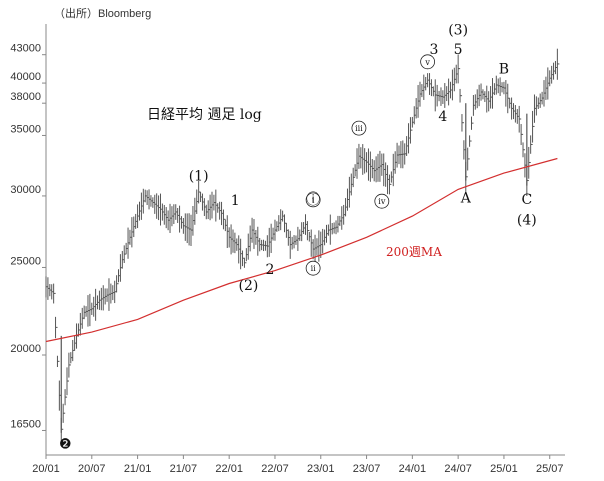 The image size is (604, 481). I want to click on x-tick-label: 20/07, so click(92, 469).